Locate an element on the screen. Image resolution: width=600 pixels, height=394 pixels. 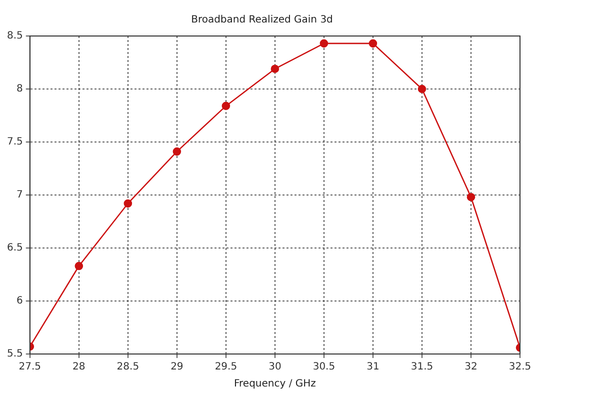
x-tick-label: 31.5 is located at coordinates (422, 367).